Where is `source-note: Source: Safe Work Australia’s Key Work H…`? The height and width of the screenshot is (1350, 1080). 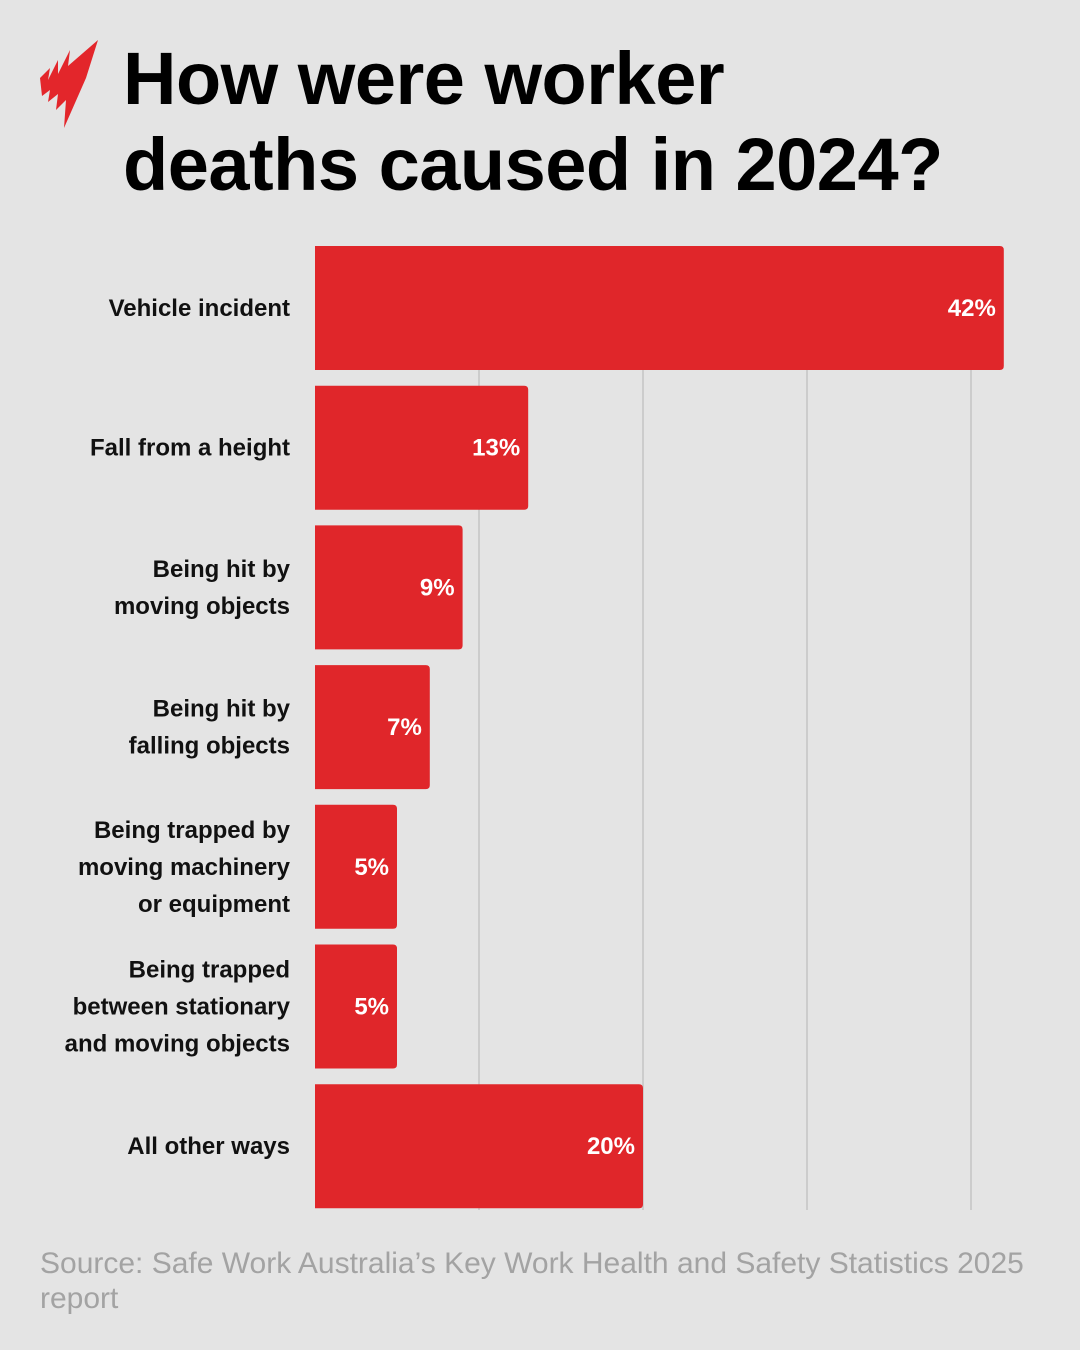
source-note: Source: Safe Work Australia’s Key Work H… is located at coordinates (532, 1281).